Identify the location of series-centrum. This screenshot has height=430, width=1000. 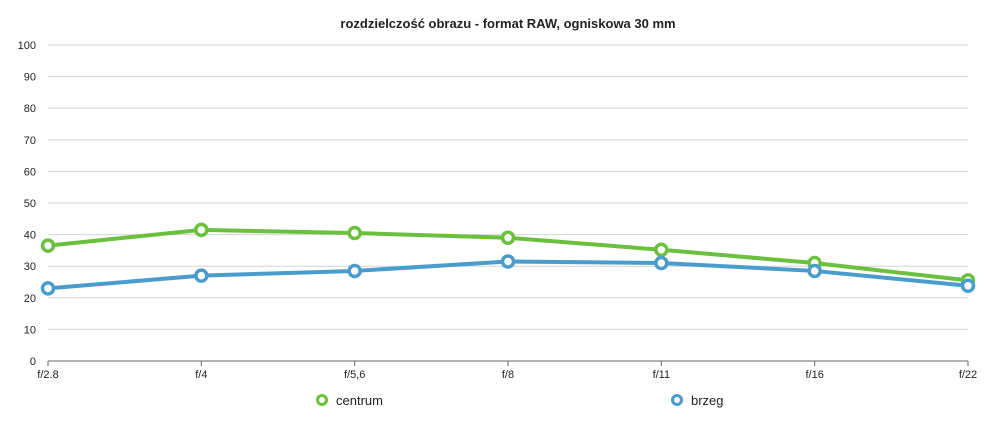
(508, 255).